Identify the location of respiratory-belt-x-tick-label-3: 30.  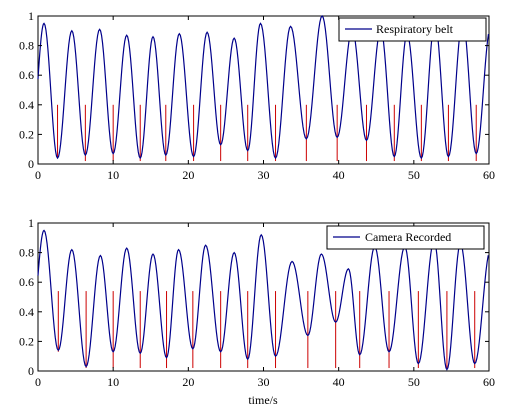
(264, 175).